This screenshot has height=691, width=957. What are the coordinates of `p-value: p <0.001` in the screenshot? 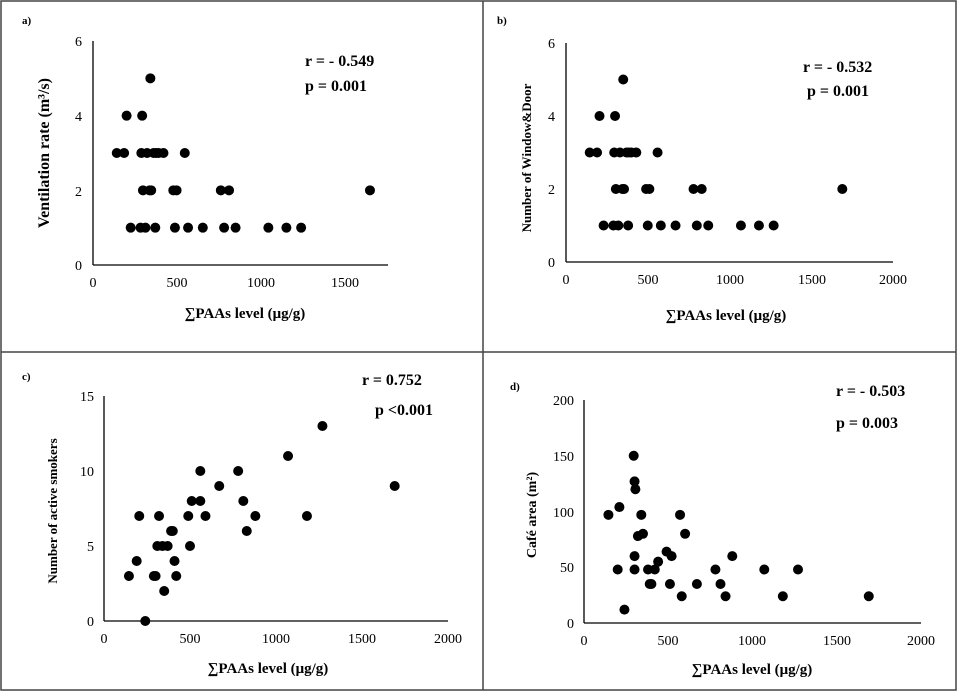 It's located at (404, 410).